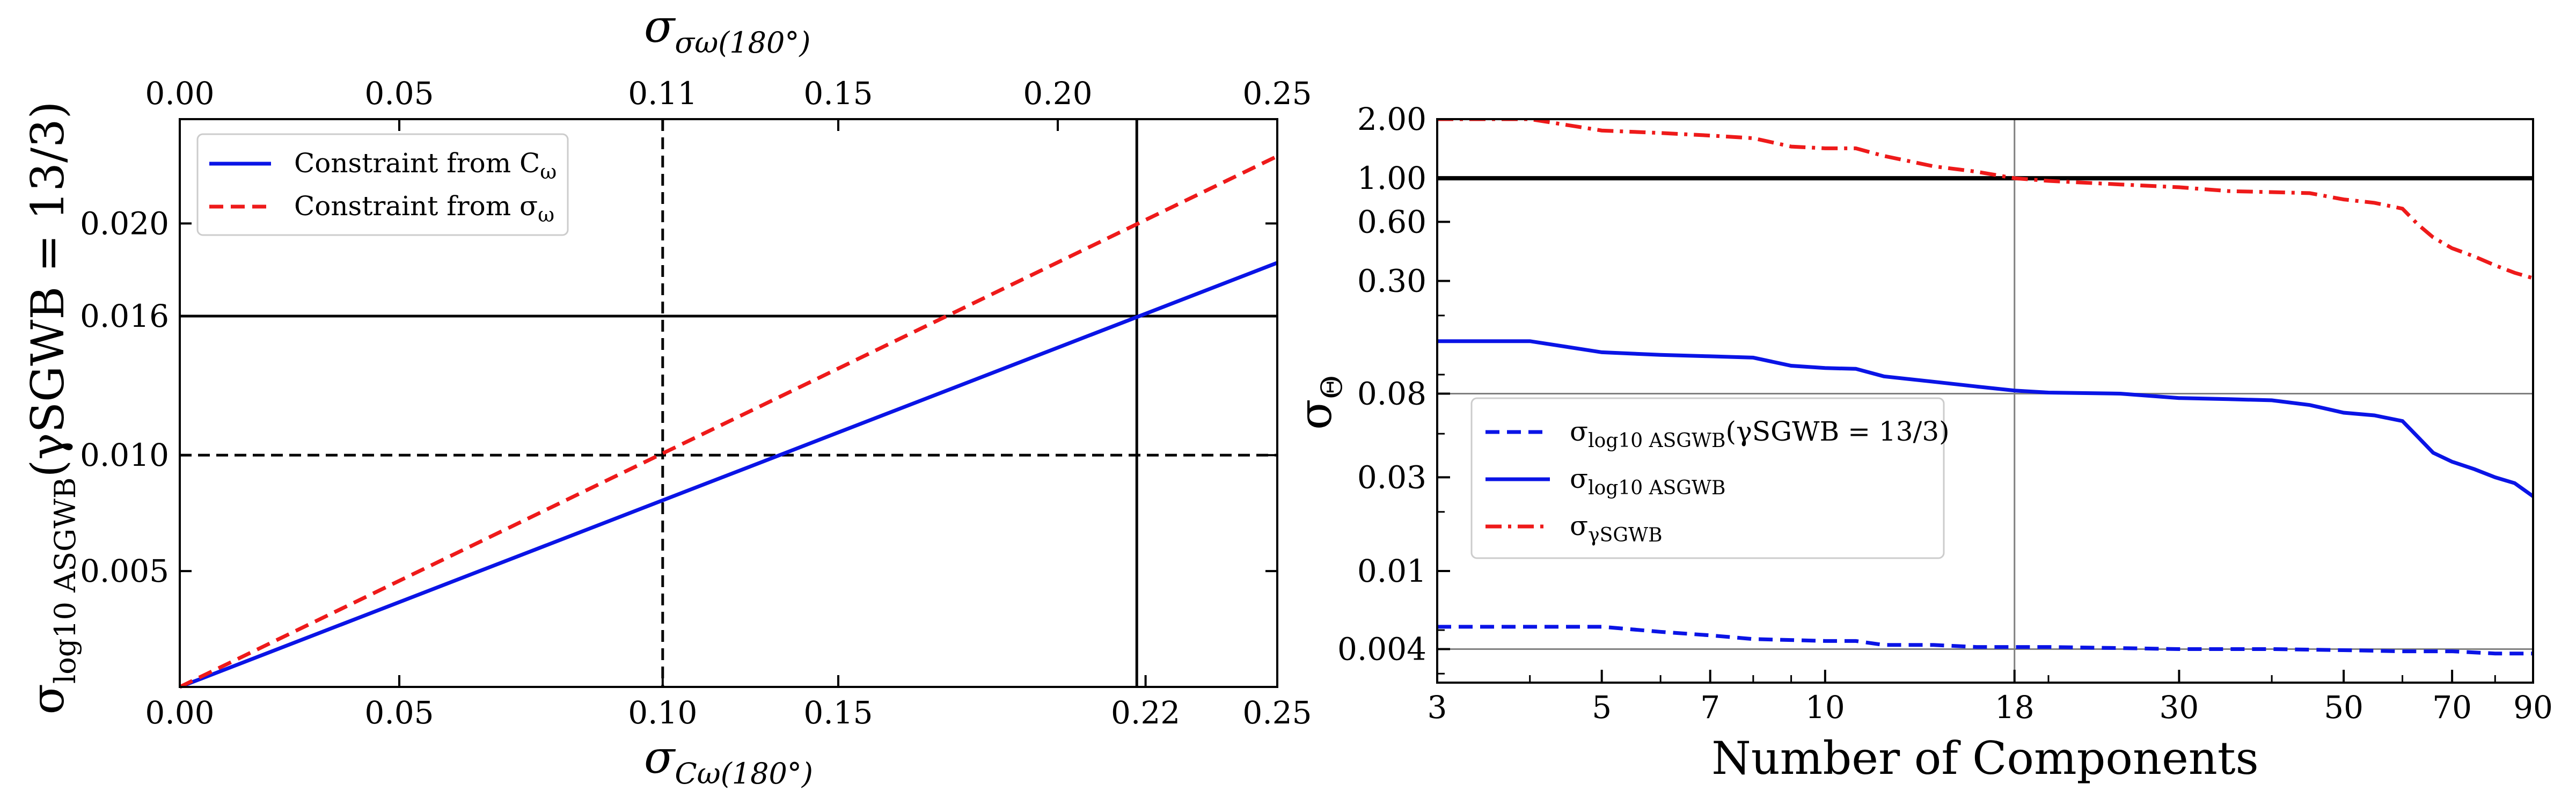  What do you see at coordinates (660, 26) in the screenshot?
I see `top-x-axis-label-main: σ` at bounding box center [660, 26].